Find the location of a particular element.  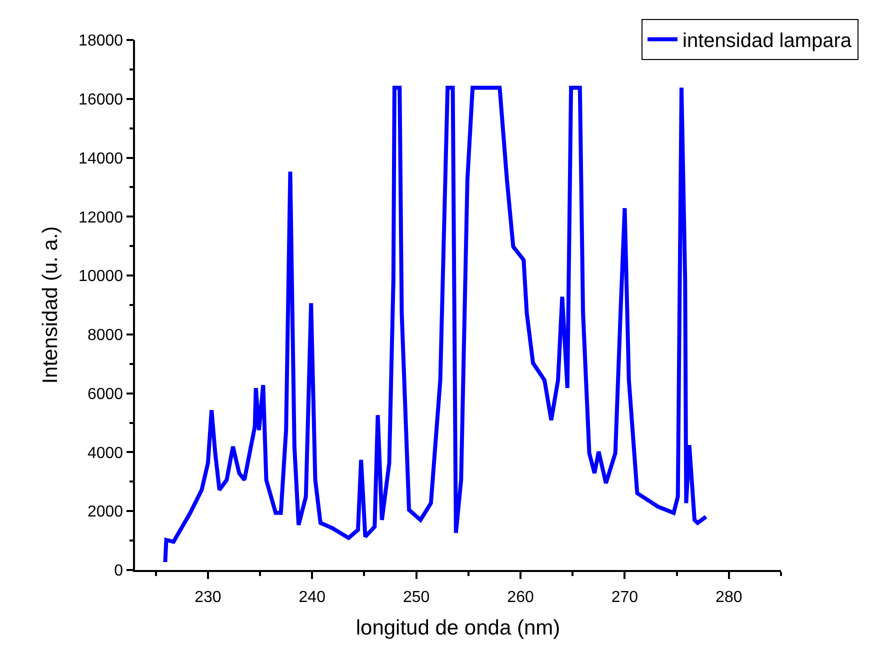

x-tick-label: 240 is located at coordinates (312, 597).